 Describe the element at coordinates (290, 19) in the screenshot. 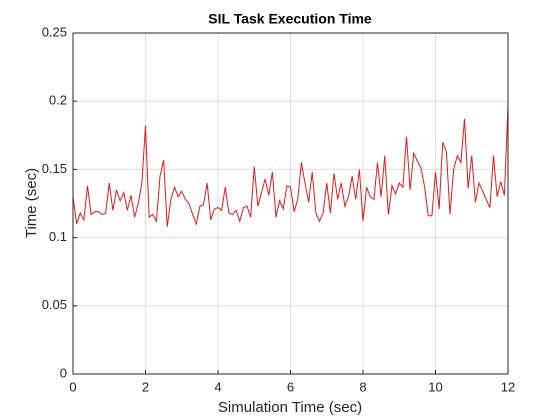

I see `chart-title: SIL Task Execution Time` at that location.